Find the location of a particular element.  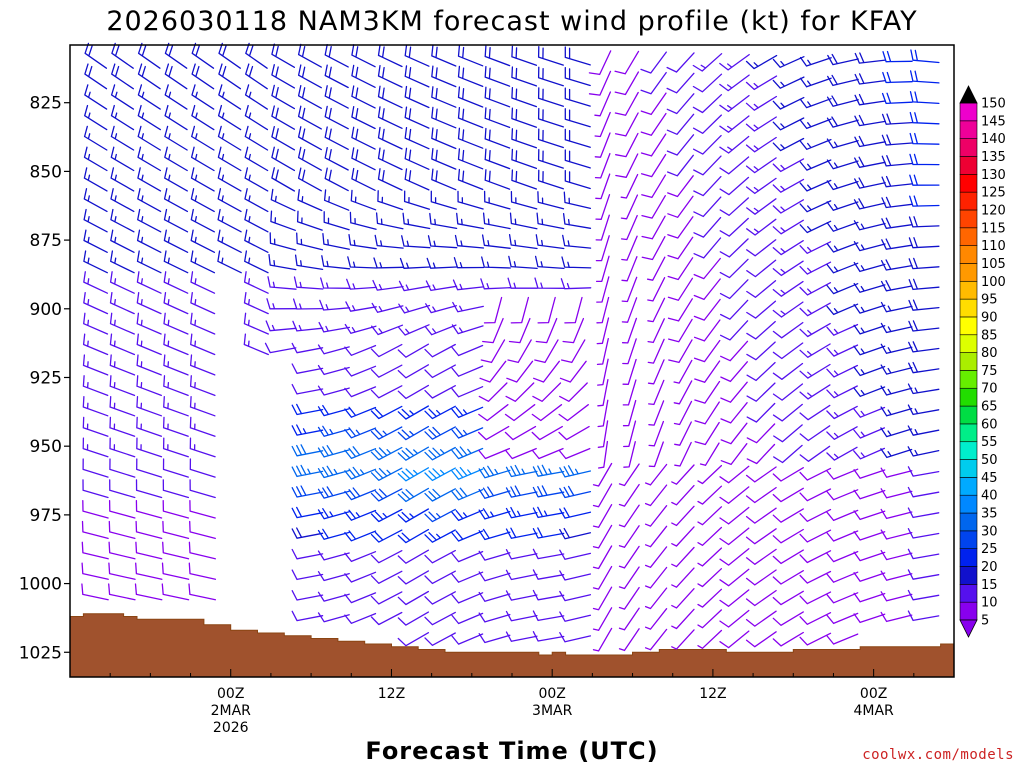

colorbar-label: 45 is located at coordinates (989, 478).